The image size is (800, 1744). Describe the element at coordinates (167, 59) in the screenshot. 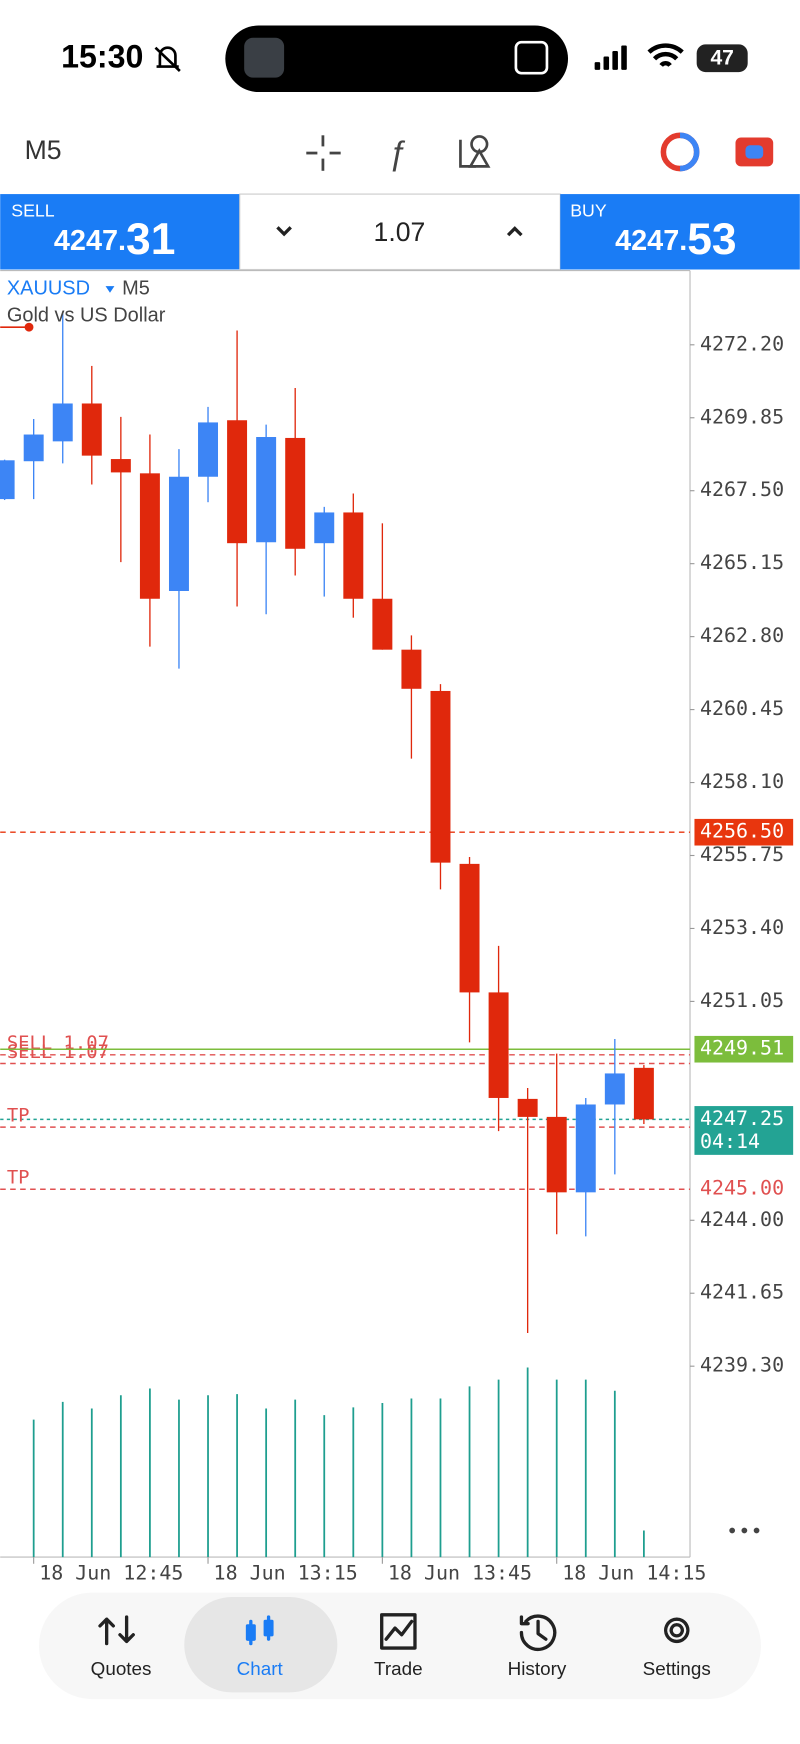

I see `mute-icon` at that location.